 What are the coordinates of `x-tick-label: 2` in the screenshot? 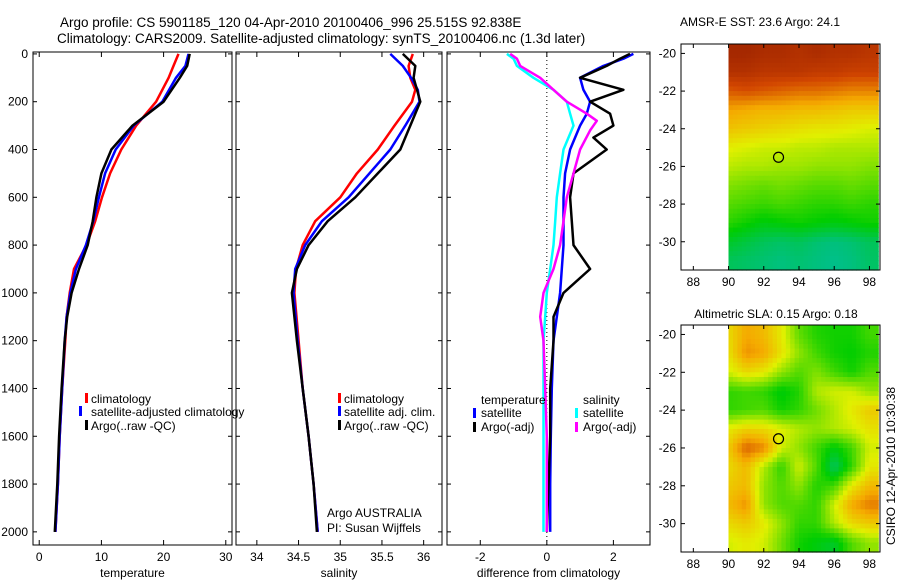 It's located at (613, 557).